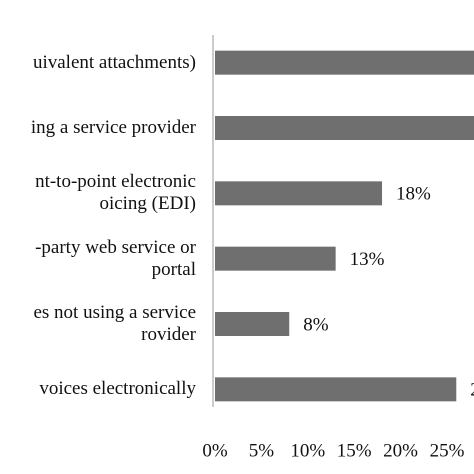 This screenshot has height=474, width=474. I want to click on category-label: es not using a service rovider, so click(114, 323).